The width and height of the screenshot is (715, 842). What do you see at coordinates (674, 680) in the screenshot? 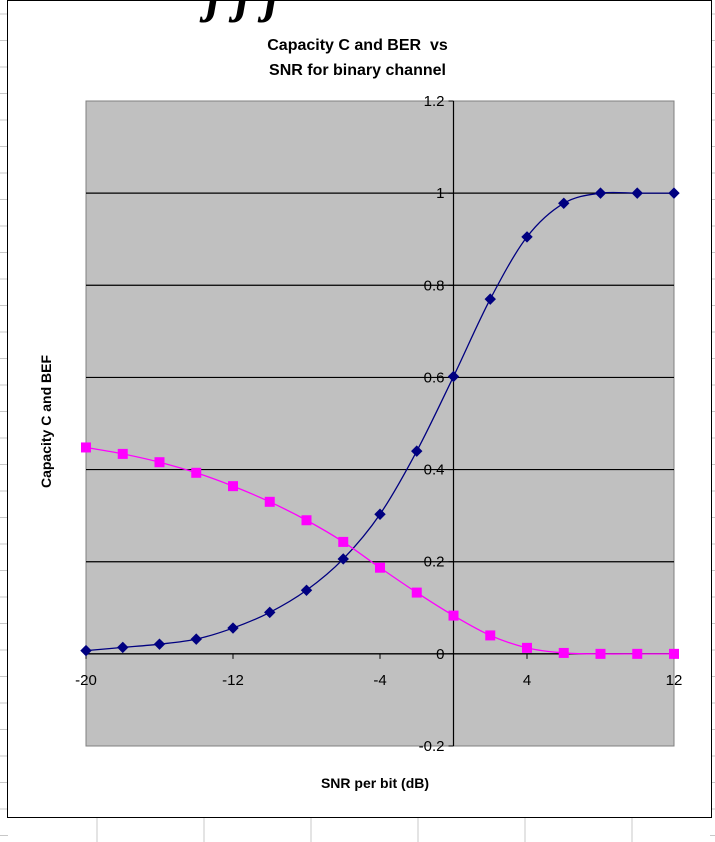
I see `x-tick-label: 12` at bounding box center [674, 680].